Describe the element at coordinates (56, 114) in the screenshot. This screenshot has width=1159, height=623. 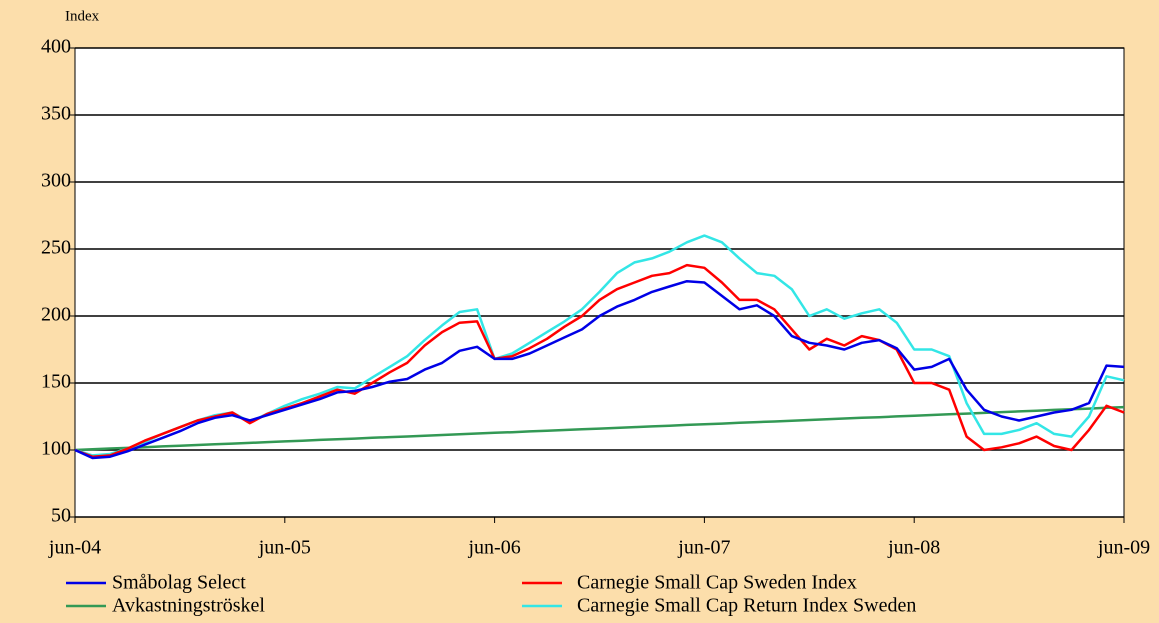
I see `y-tick-label: 350` at that location.